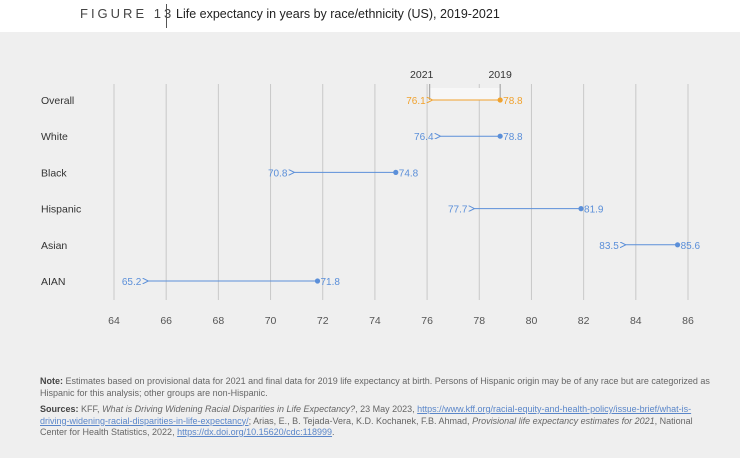  Describe the element at coordinates (636, 321) in the screenshot. I see `x-tick-label: 84` at that location.